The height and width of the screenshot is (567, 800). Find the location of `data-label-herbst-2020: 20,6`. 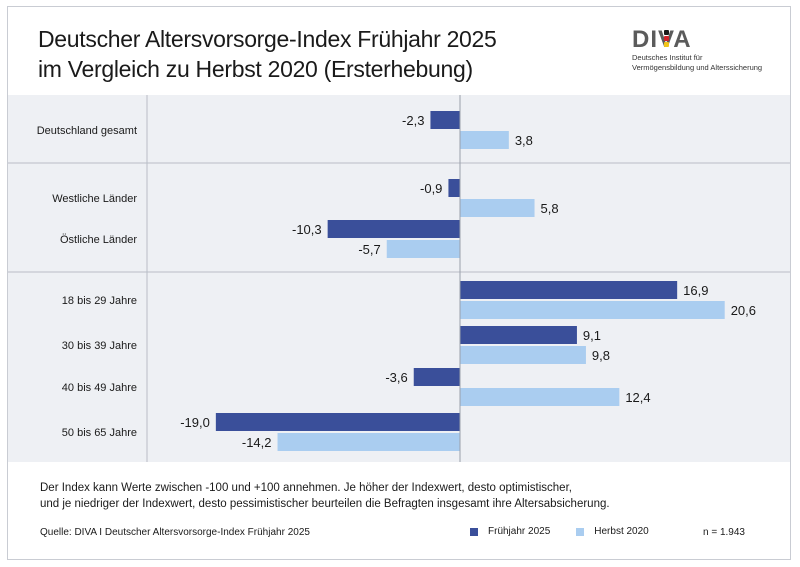

data-label-herbst-2020: 20,6 is located at coordinates (743, 310).